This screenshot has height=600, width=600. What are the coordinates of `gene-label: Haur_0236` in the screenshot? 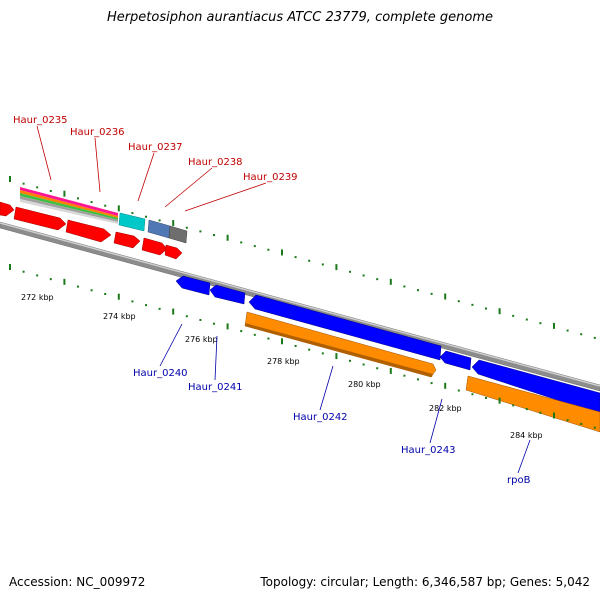 It's located at (97, 132).